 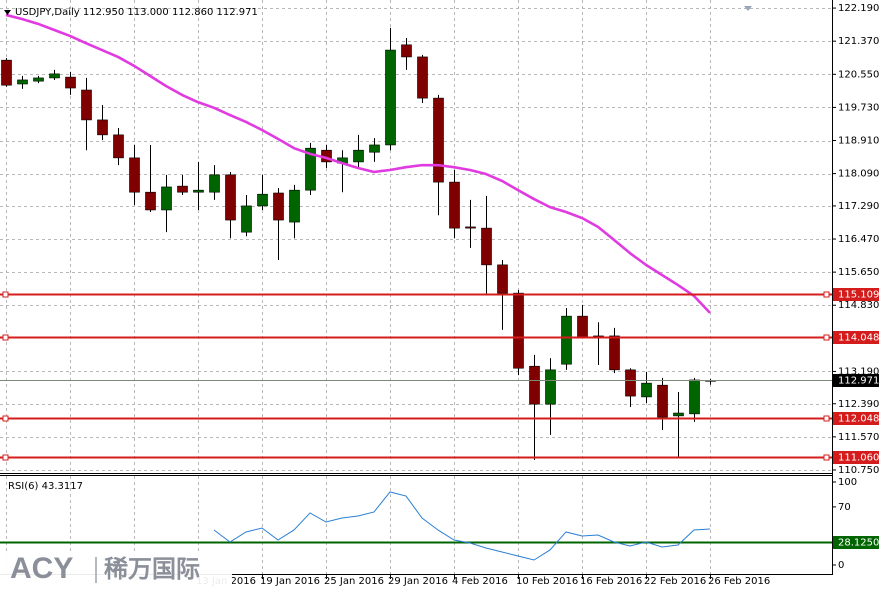 I want to click on y-tick-label: 117.290, so click(x=858, y=206).